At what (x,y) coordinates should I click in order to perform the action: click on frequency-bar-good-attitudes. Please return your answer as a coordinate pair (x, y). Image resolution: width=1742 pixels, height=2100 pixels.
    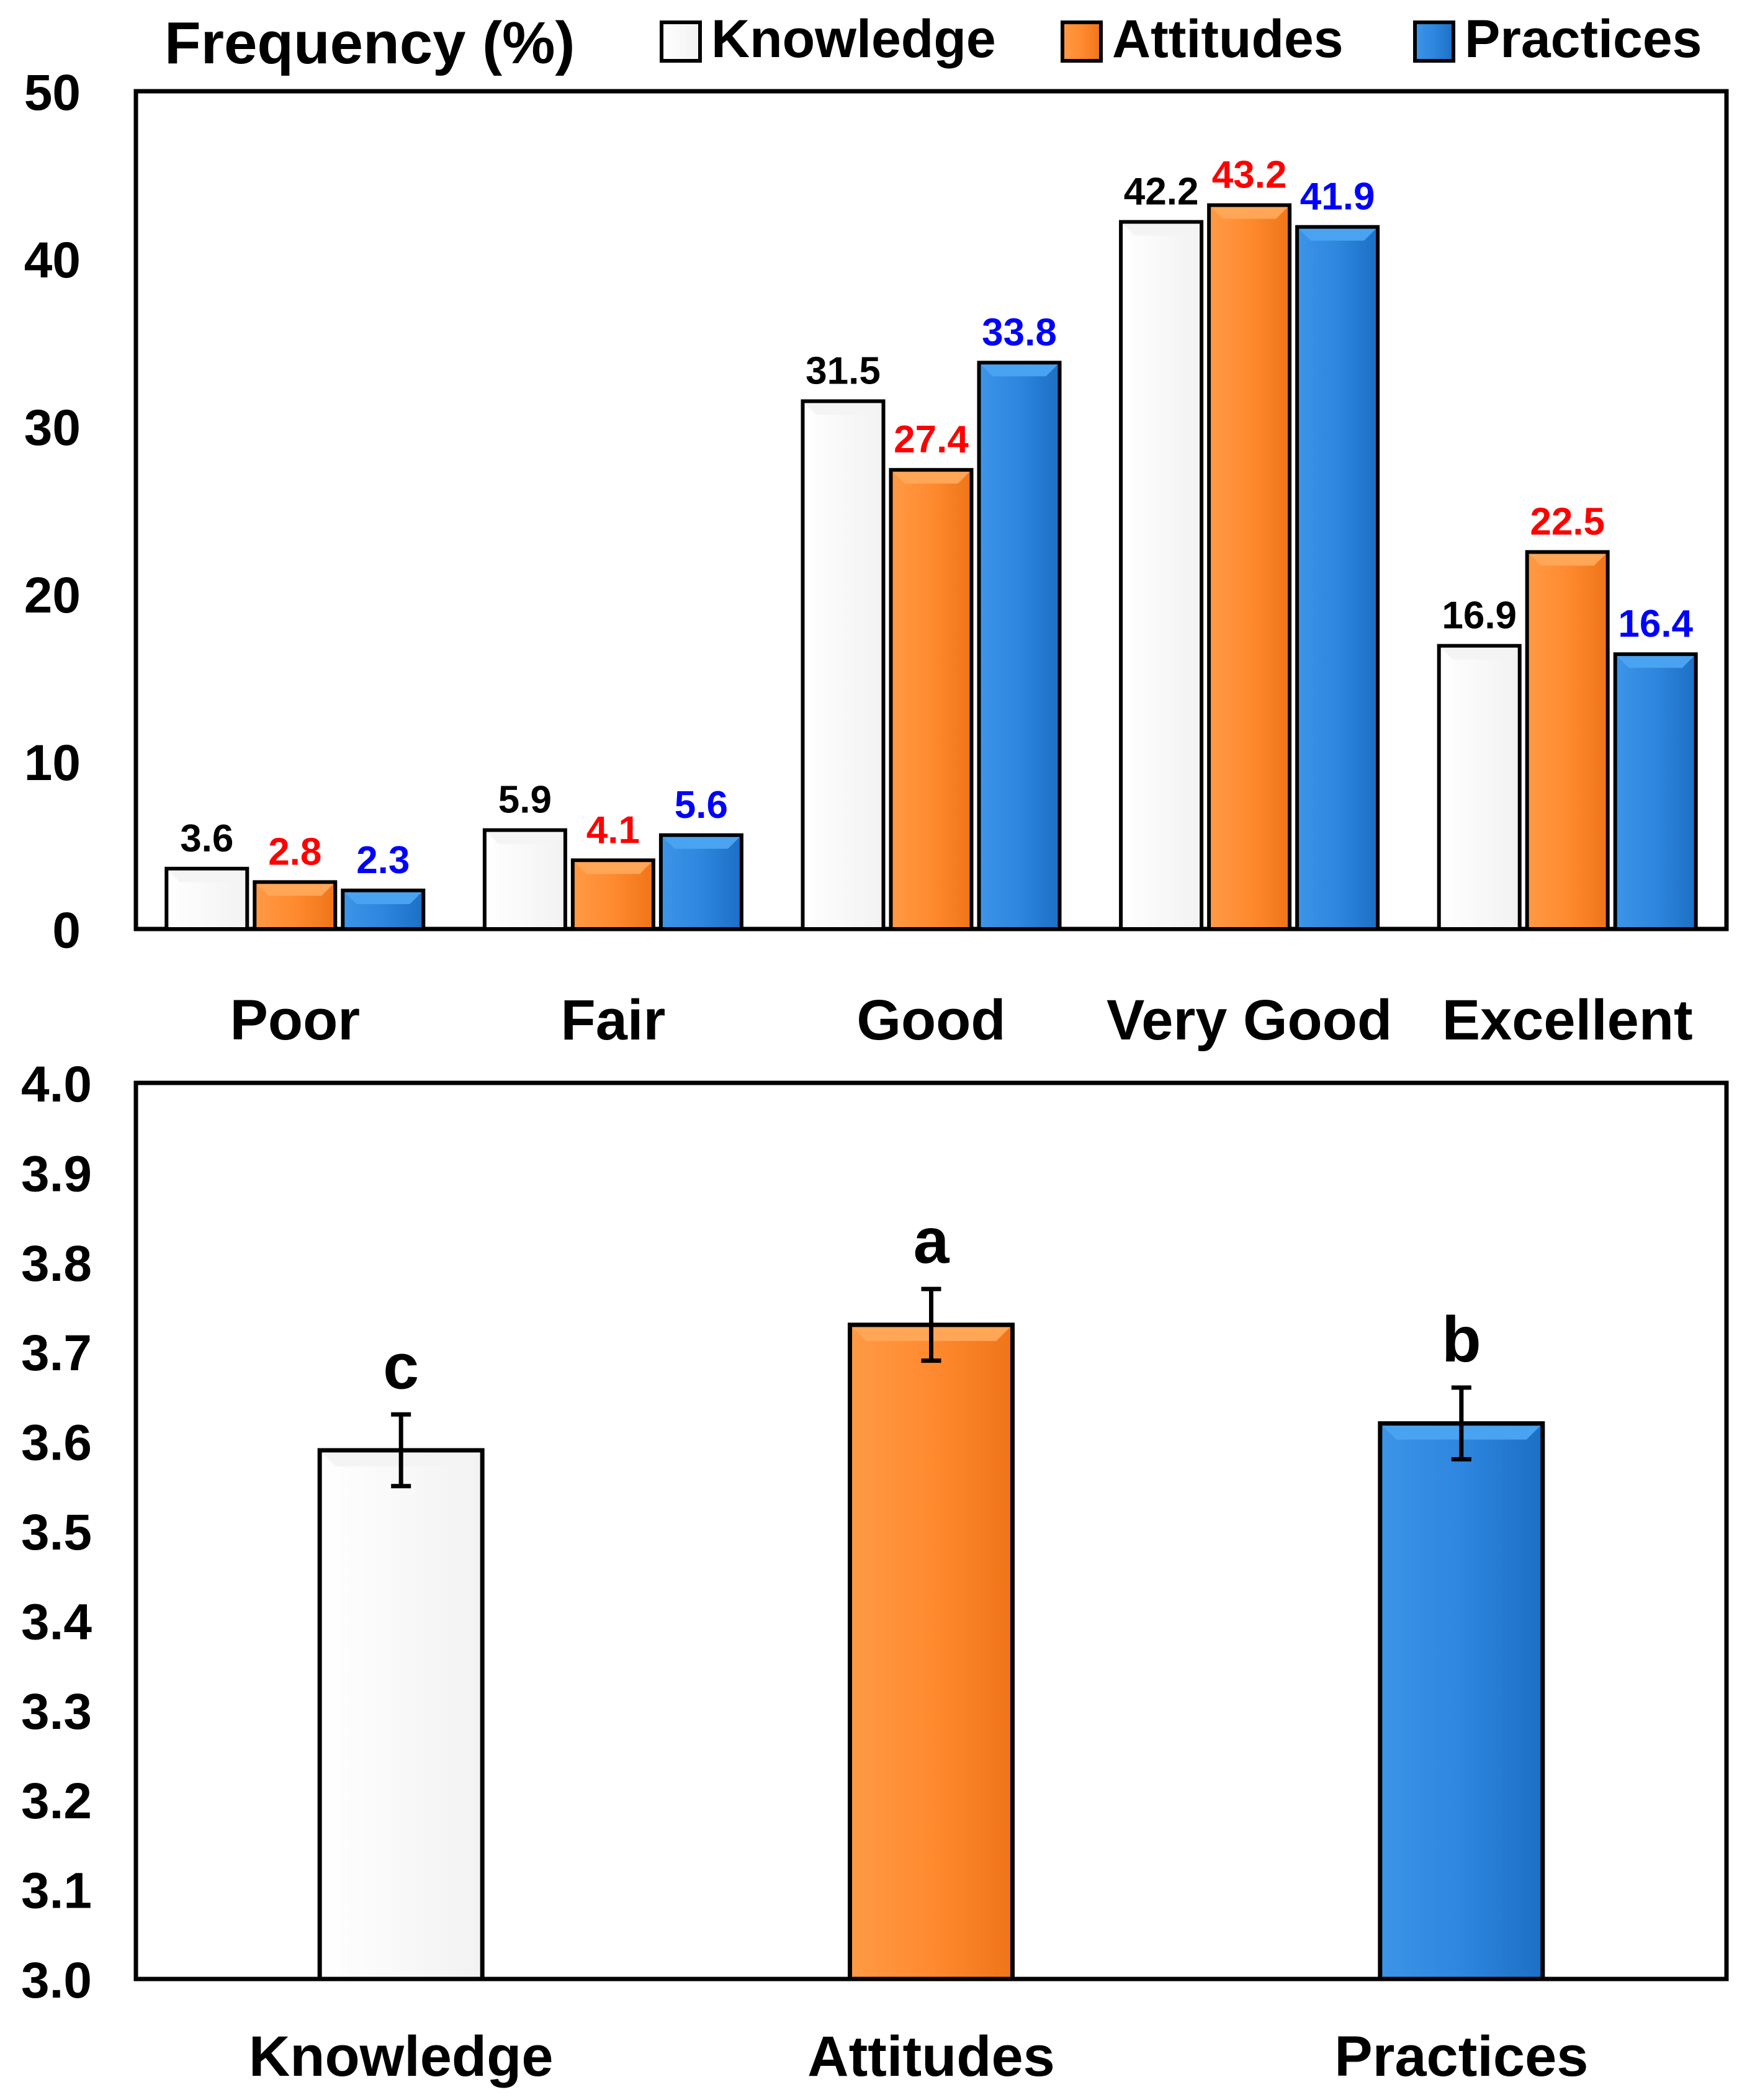
    Looking at the image, I should click on (931, 699).